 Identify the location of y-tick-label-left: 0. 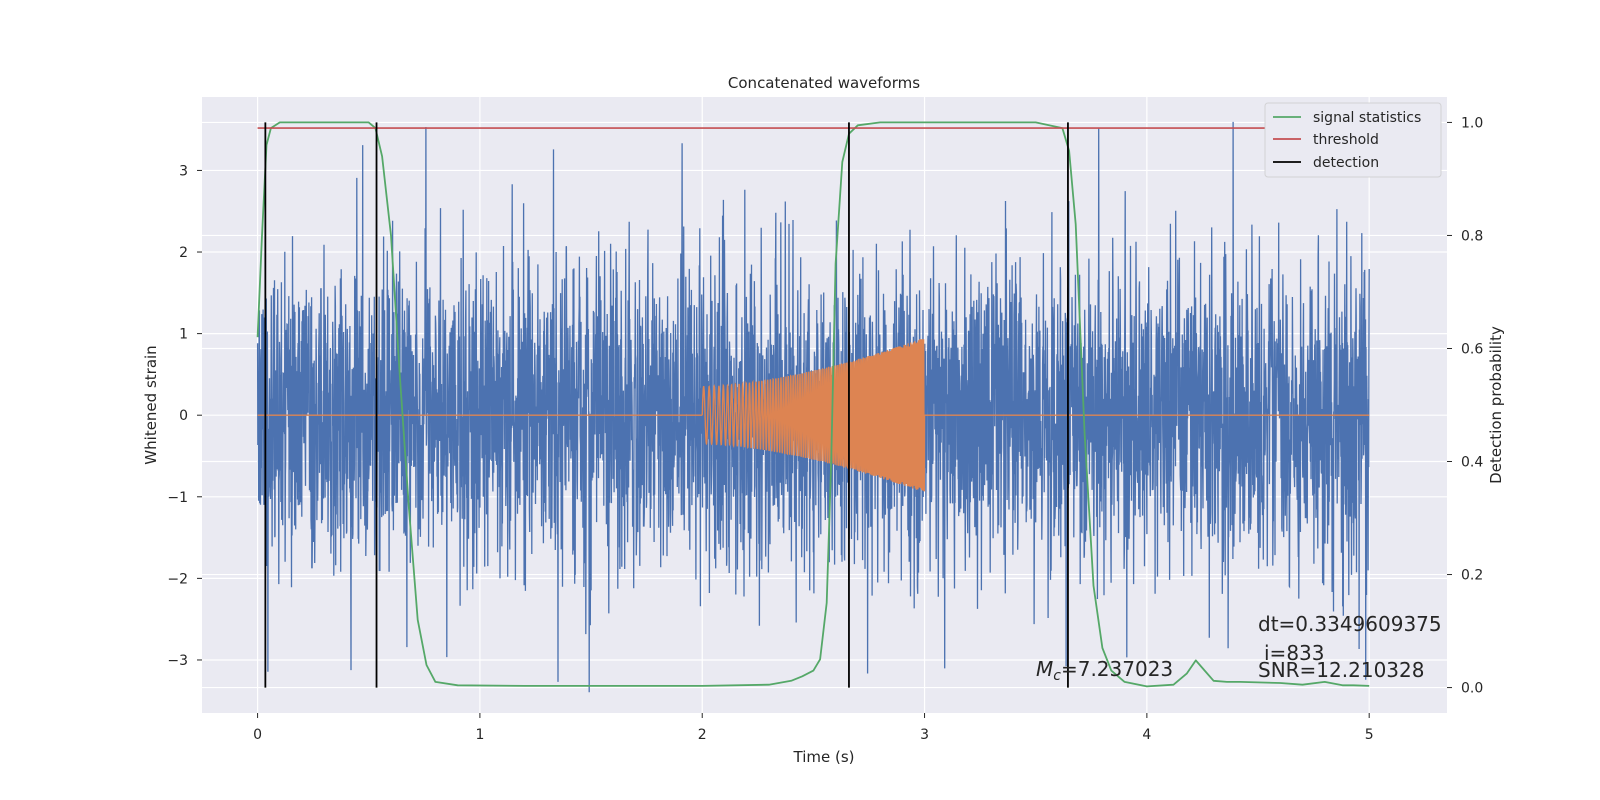
(183, 416).